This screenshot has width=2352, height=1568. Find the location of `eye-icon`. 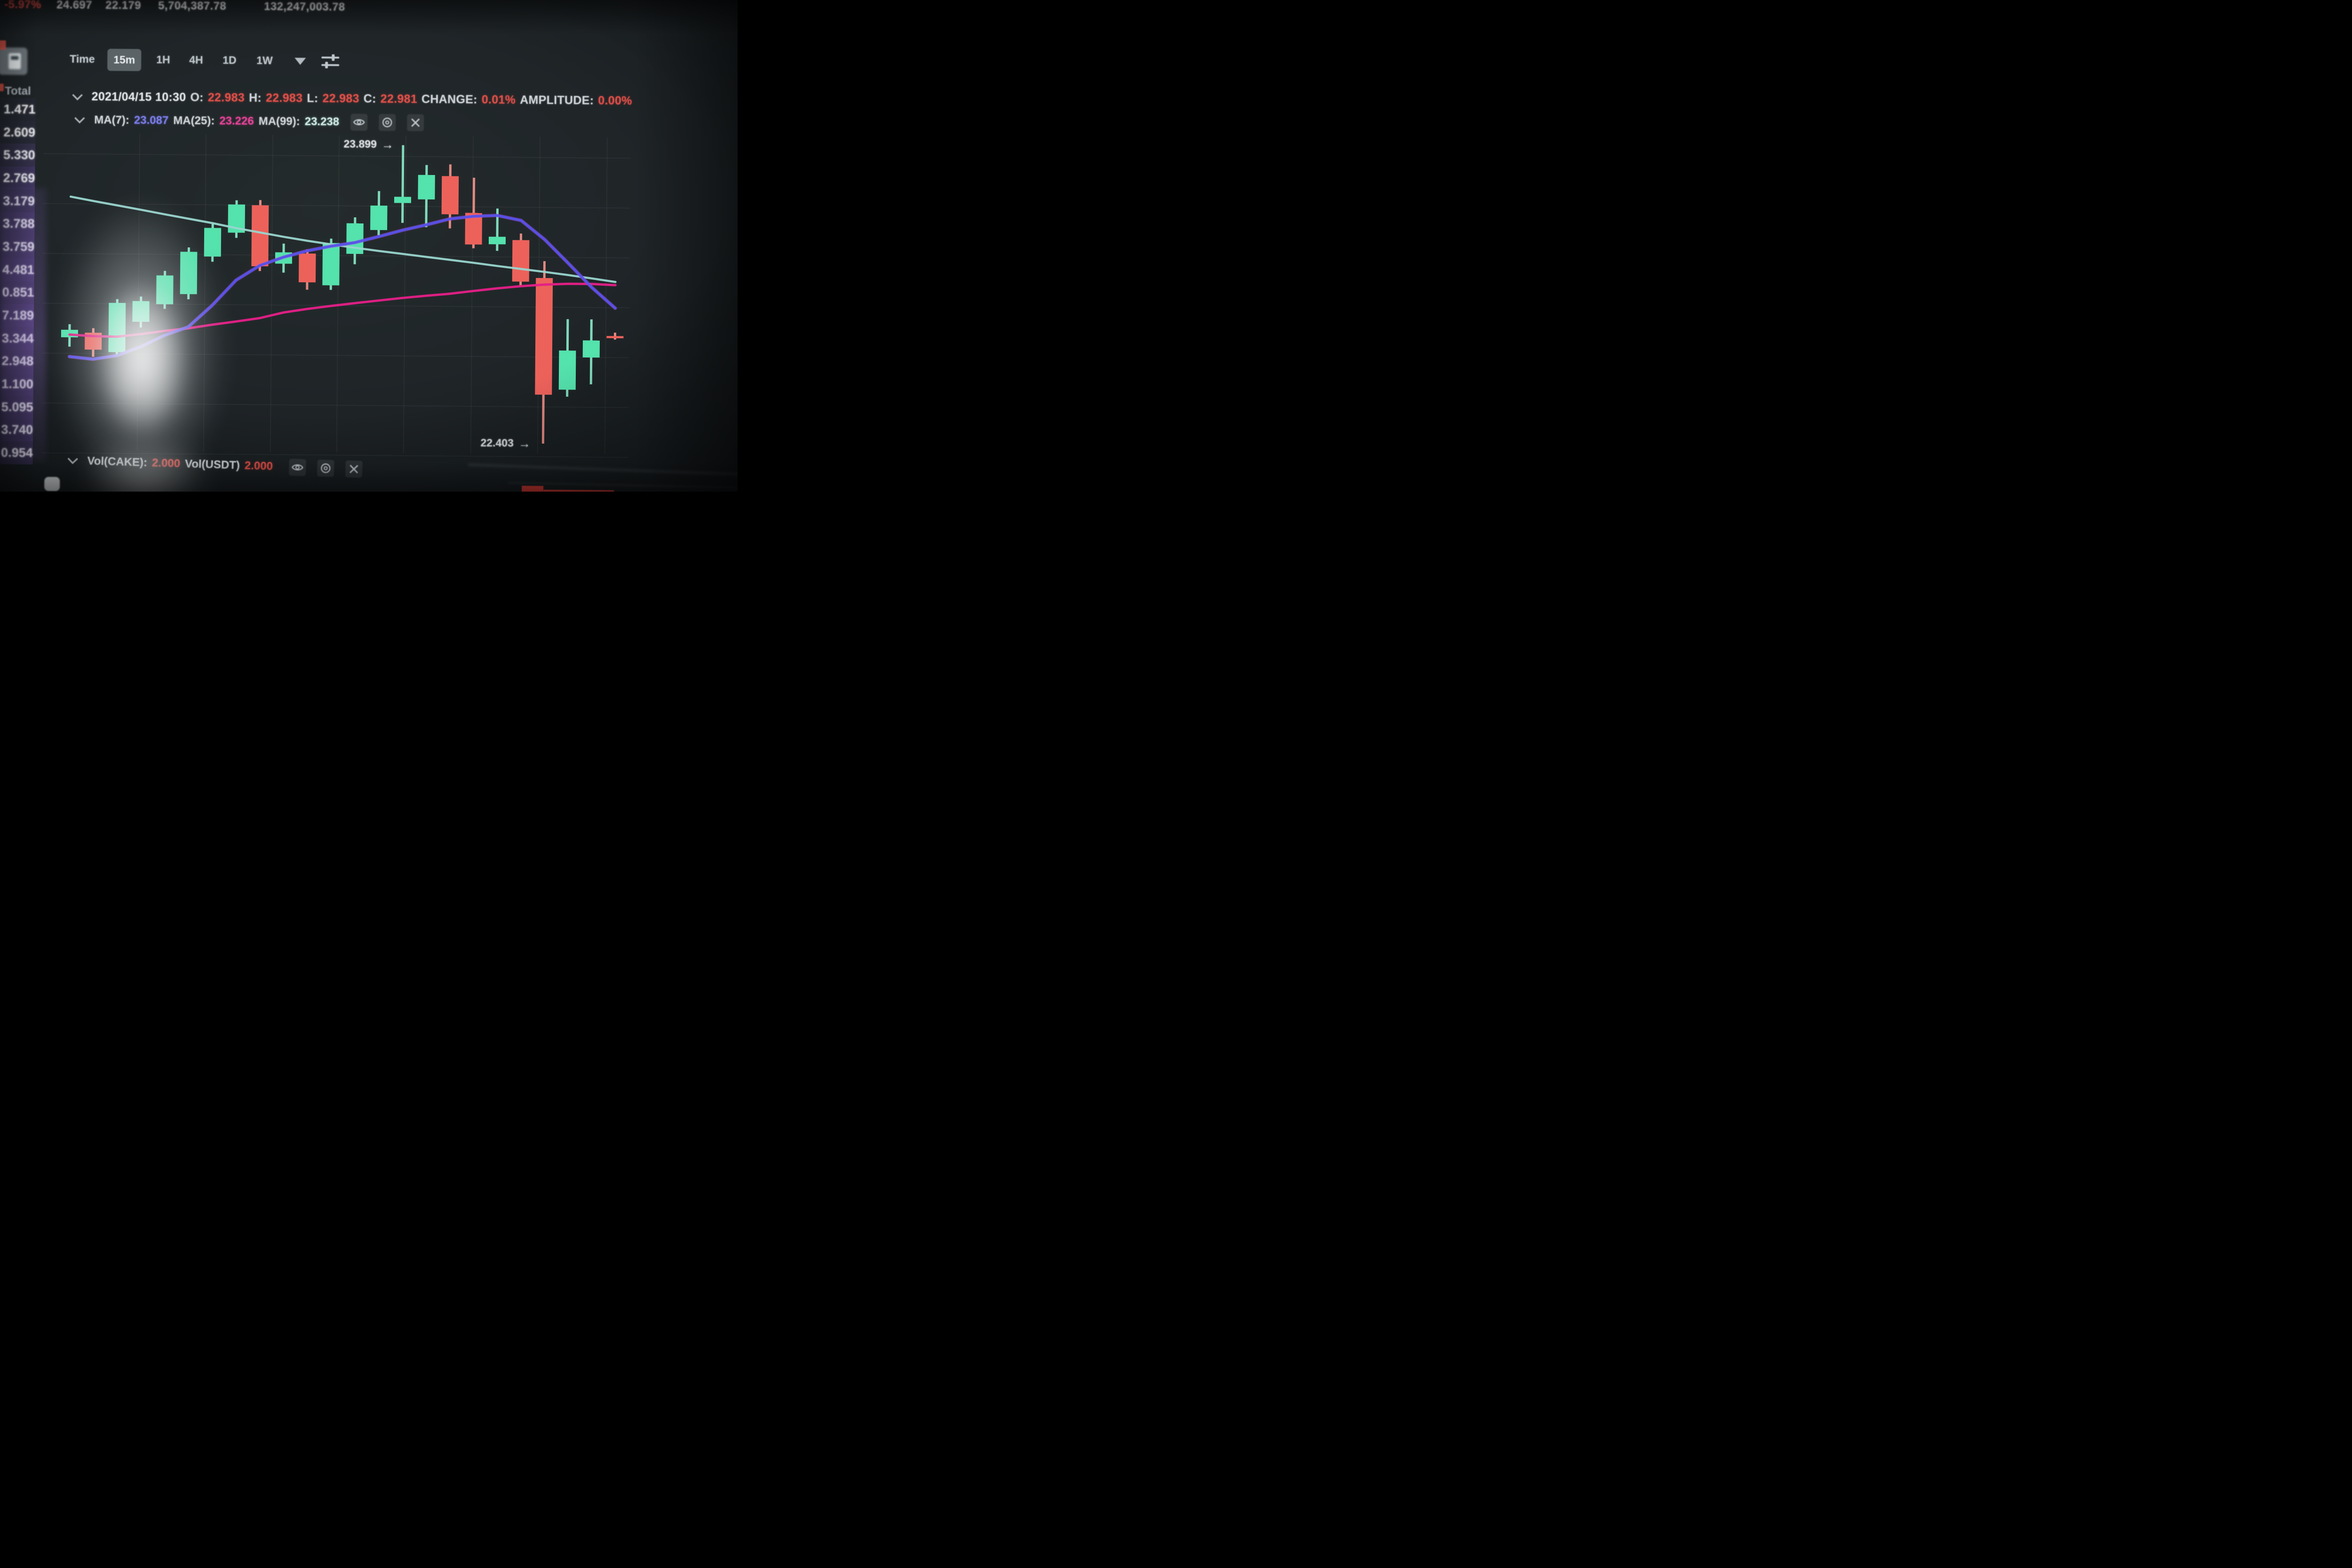

eye-icon is located at coordinates (297, 467).